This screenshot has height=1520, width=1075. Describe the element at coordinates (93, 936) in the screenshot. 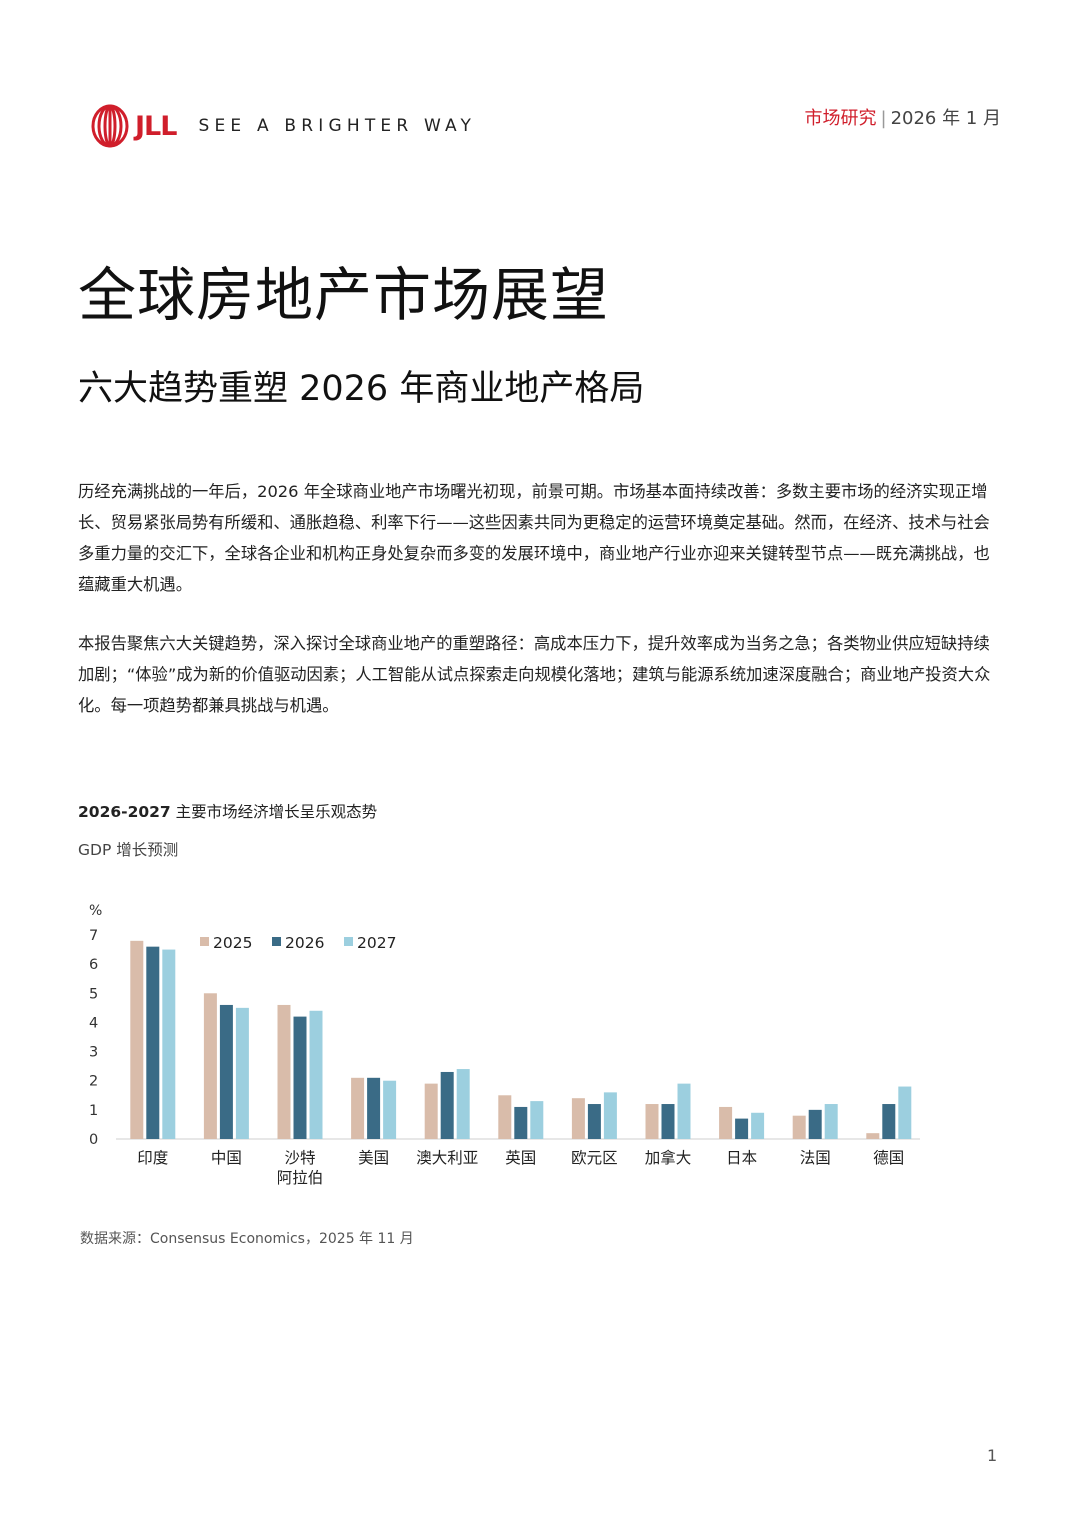

I see `y-tick-label: 7` at that location.